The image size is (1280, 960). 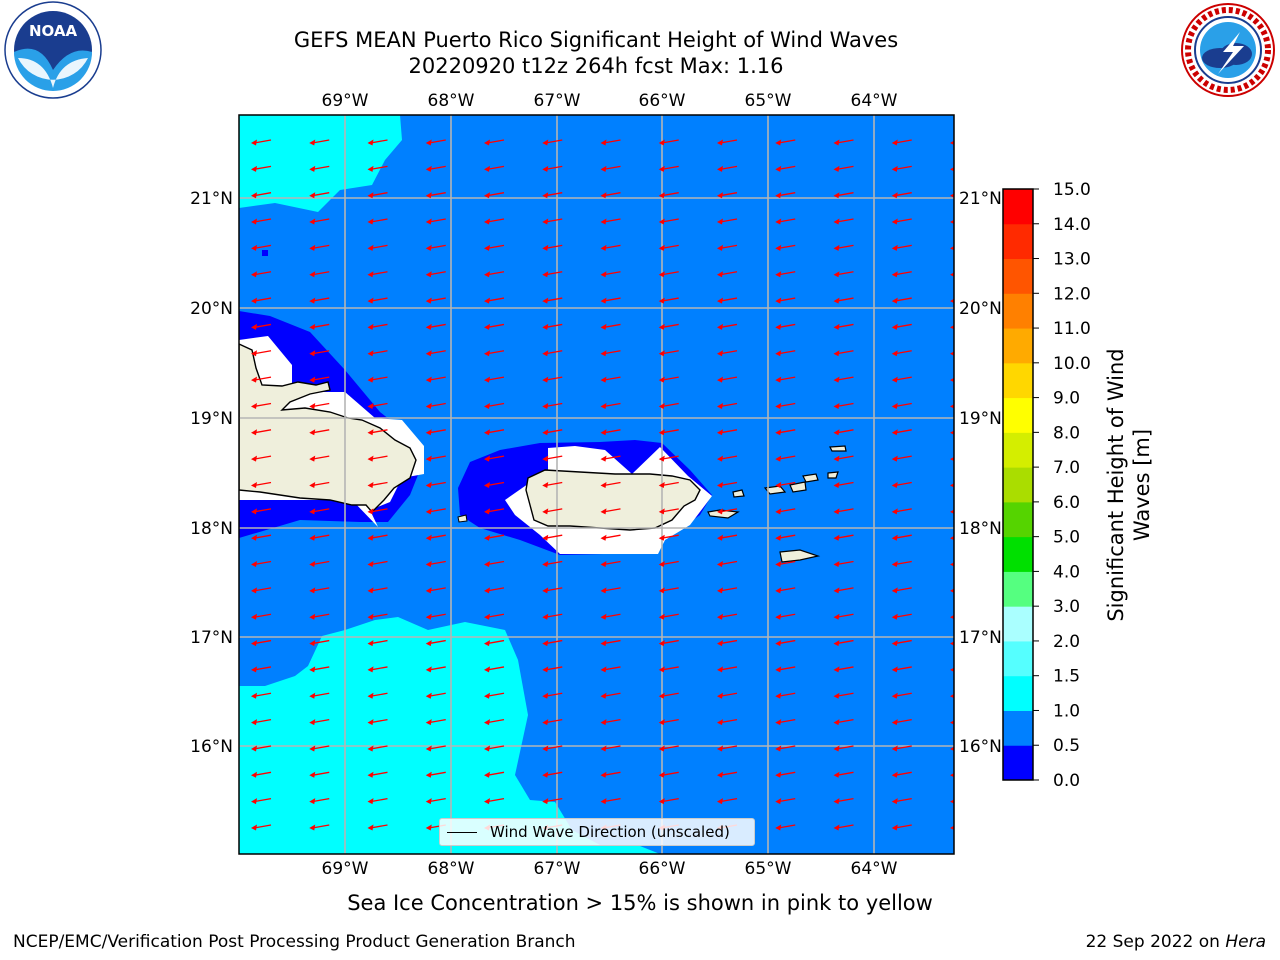 I want to click on legend-line-swatch, so click(x=462, y=832).